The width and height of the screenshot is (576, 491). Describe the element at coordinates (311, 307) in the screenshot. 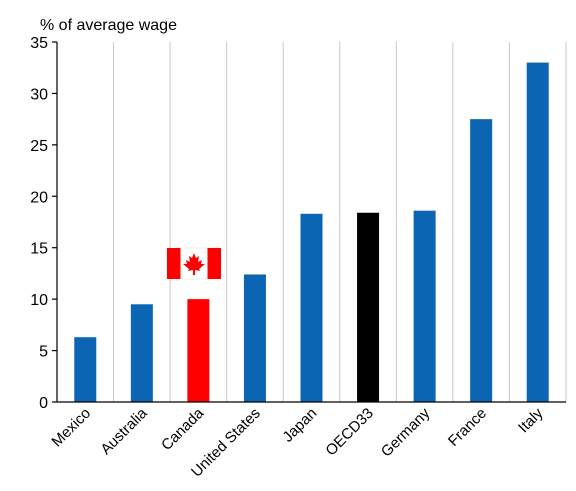

I see `bar-japan` at that location.